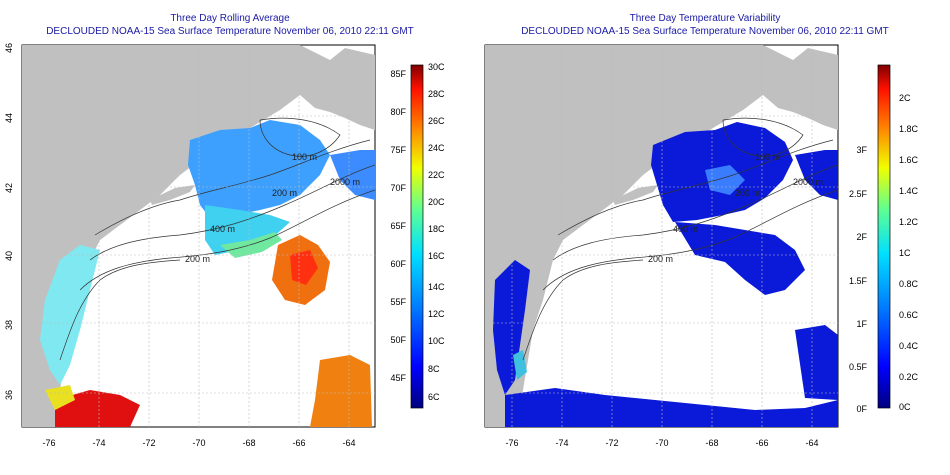 The image size is (950, 475). Describe the element at coordinates (909, 191) in the screenshot. I see `colorbar-label-c: 1.4C` at that location.